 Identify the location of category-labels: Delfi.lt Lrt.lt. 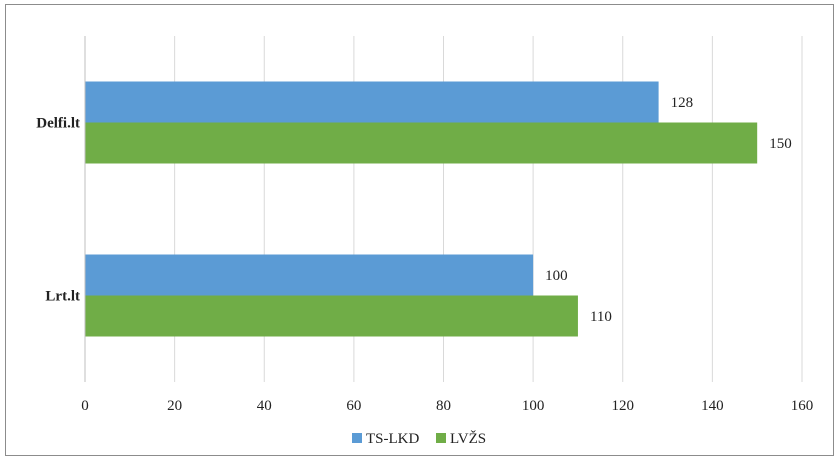
(58, 210).